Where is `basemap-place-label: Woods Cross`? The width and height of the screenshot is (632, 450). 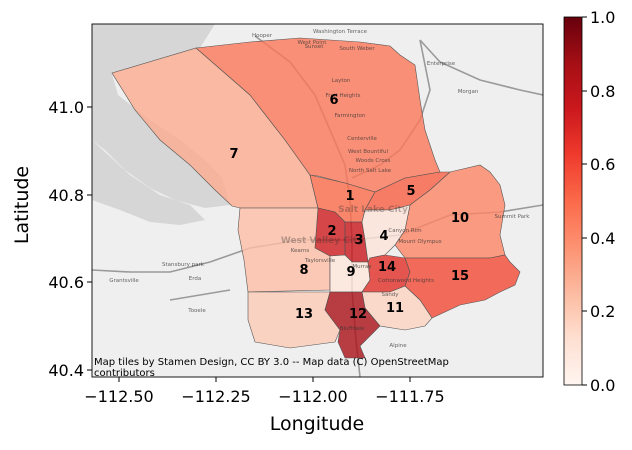
basemap-place-label: Woods Cross is located at coordinates (372, 161).